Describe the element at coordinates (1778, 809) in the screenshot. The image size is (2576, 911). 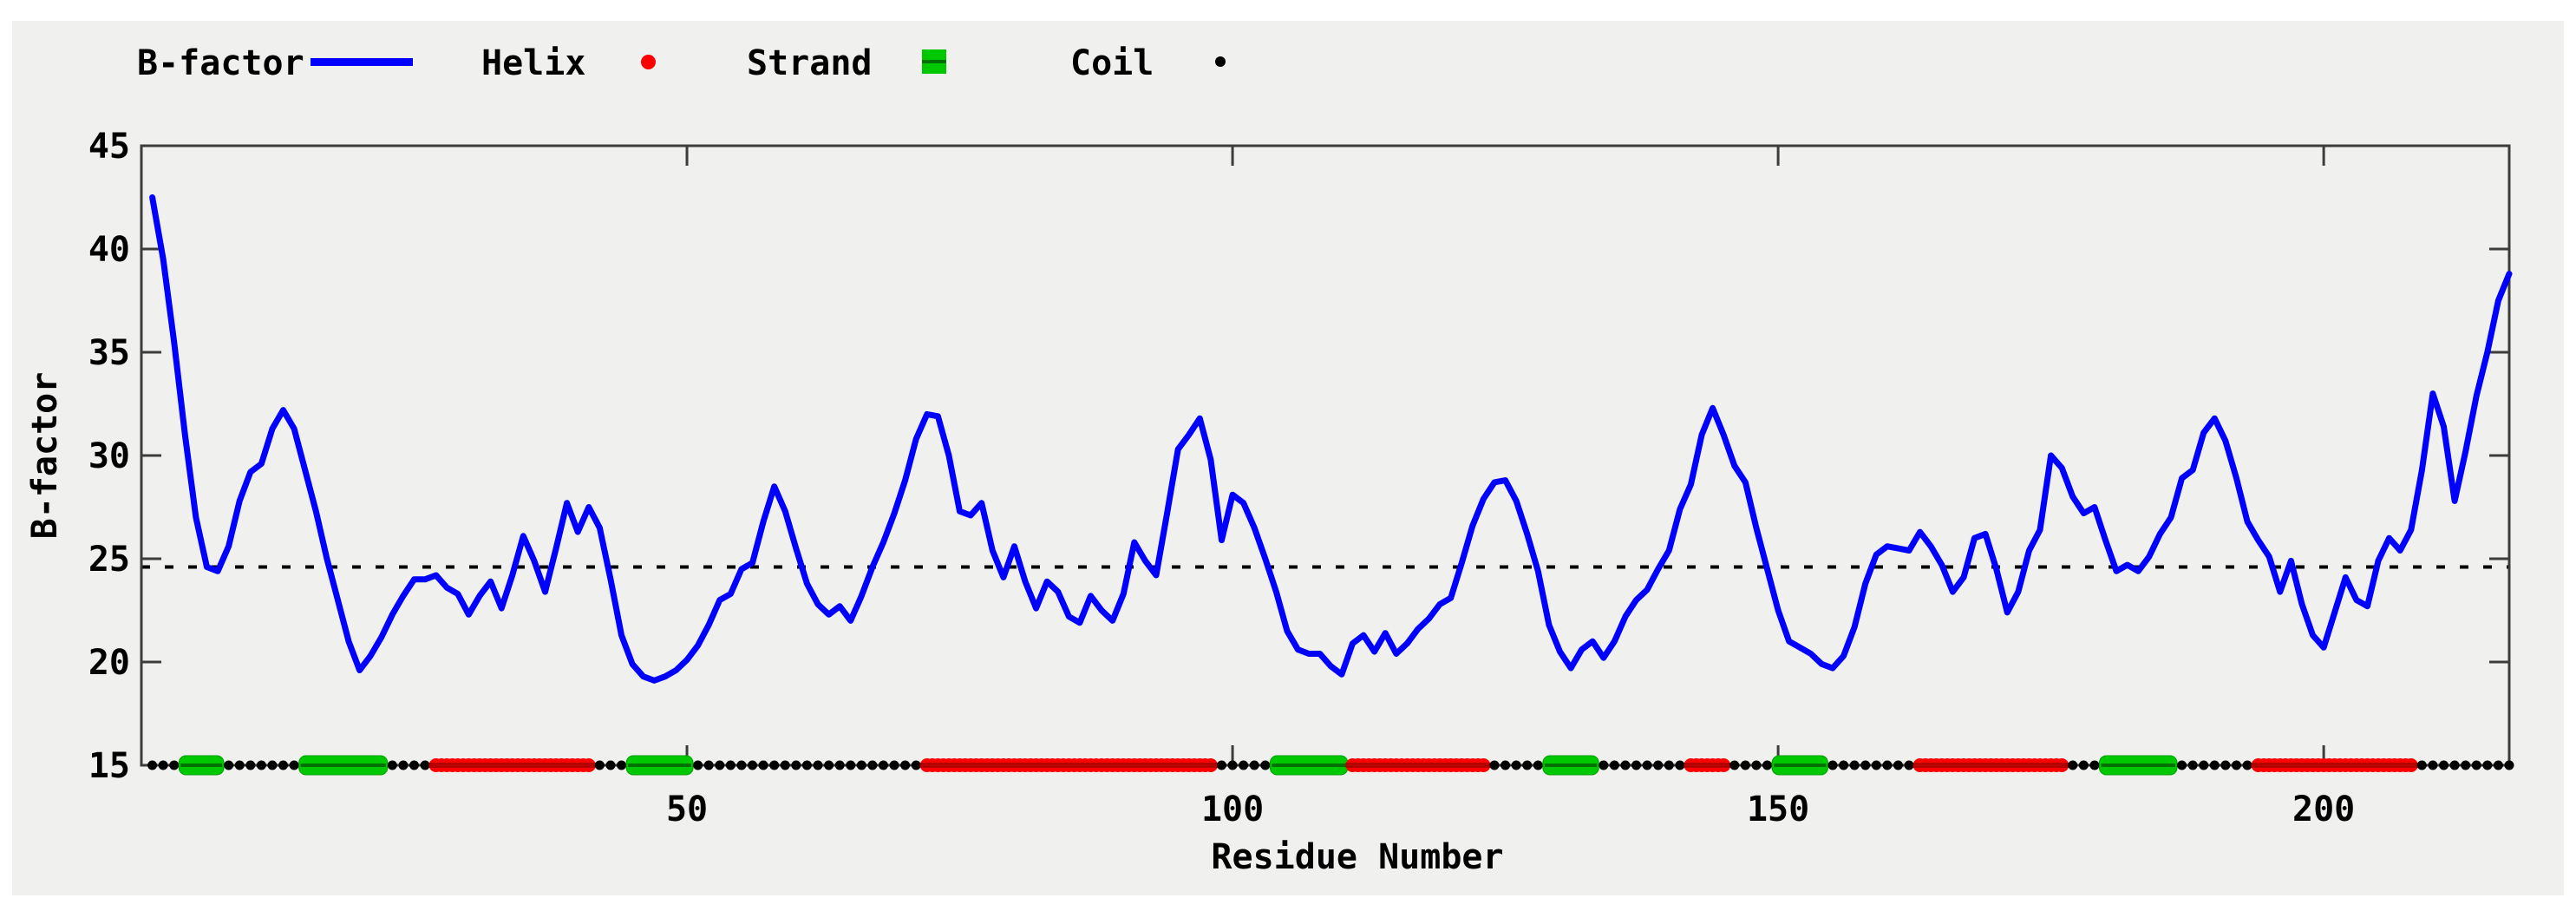
I see `x-tick-label: 150` at that location.